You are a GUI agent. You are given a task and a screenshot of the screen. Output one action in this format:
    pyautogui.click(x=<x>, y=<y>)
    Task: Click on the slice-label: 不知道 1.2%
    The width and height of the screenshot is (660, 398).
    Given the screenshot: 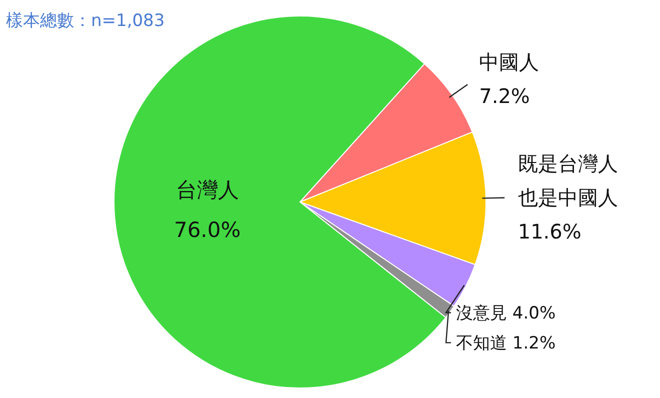 What is the action you would take?
    pyautogui.click(x=506, y=344)
    